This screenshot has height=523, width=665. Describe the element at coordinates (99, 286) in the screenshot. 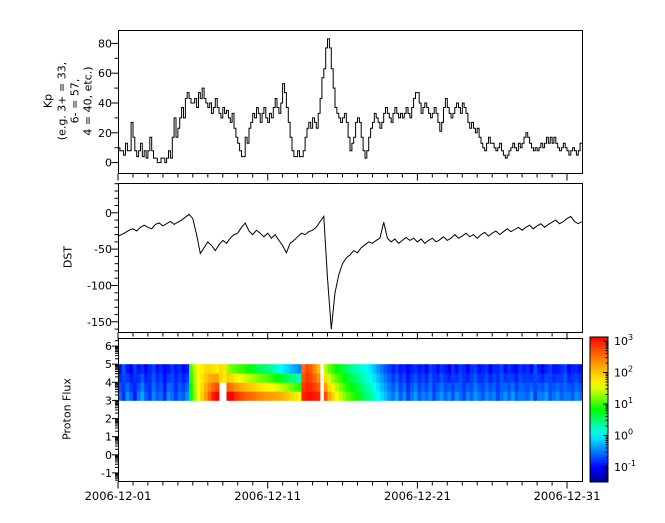

I see `y-tick-label: -100` at that location.